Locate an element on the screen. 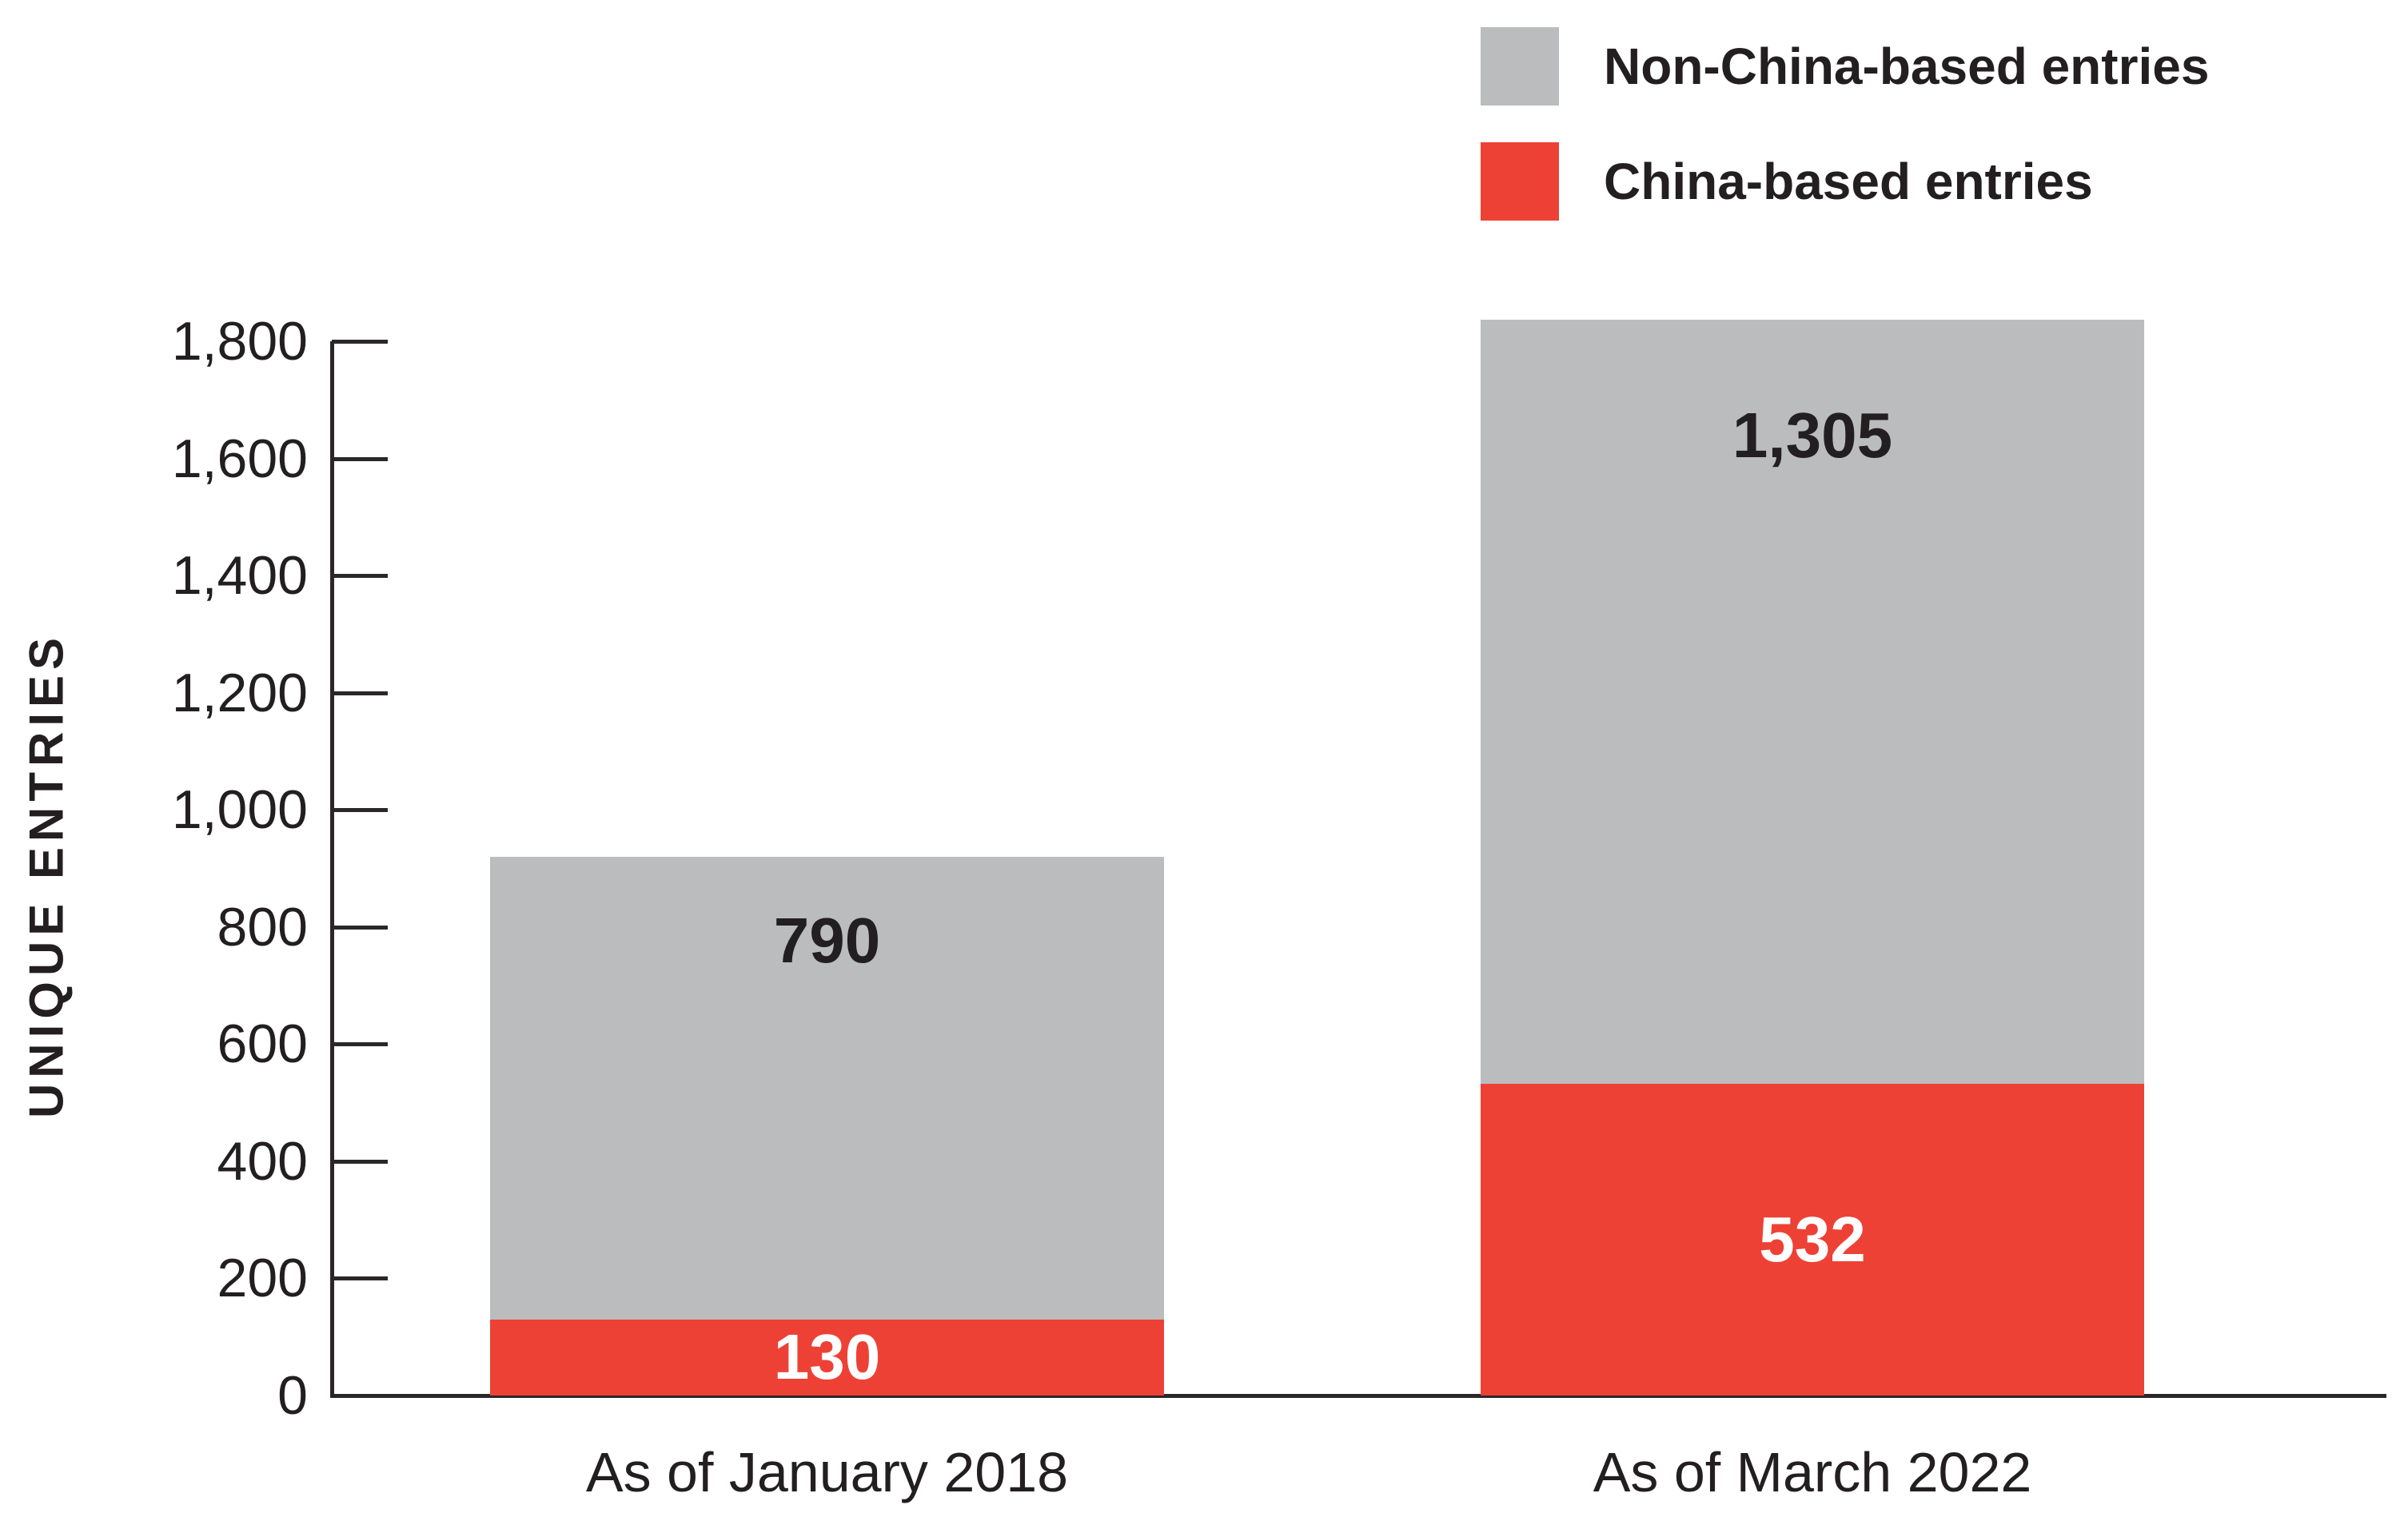 This screenshot has height=1525, width=2408. bar-segment-non-china-1: 790 is located at coordinates (827, 1088).